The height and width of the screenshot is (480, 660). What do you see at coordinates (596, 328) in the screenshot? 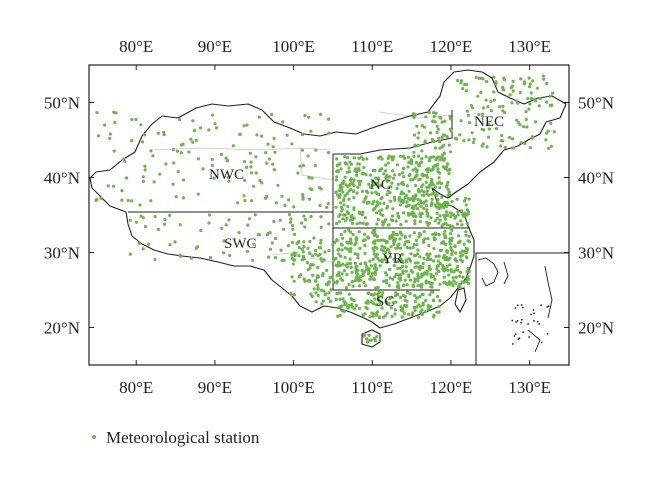
I see `y-tick-label-right: 20°N` at bounding box center [596, 328].